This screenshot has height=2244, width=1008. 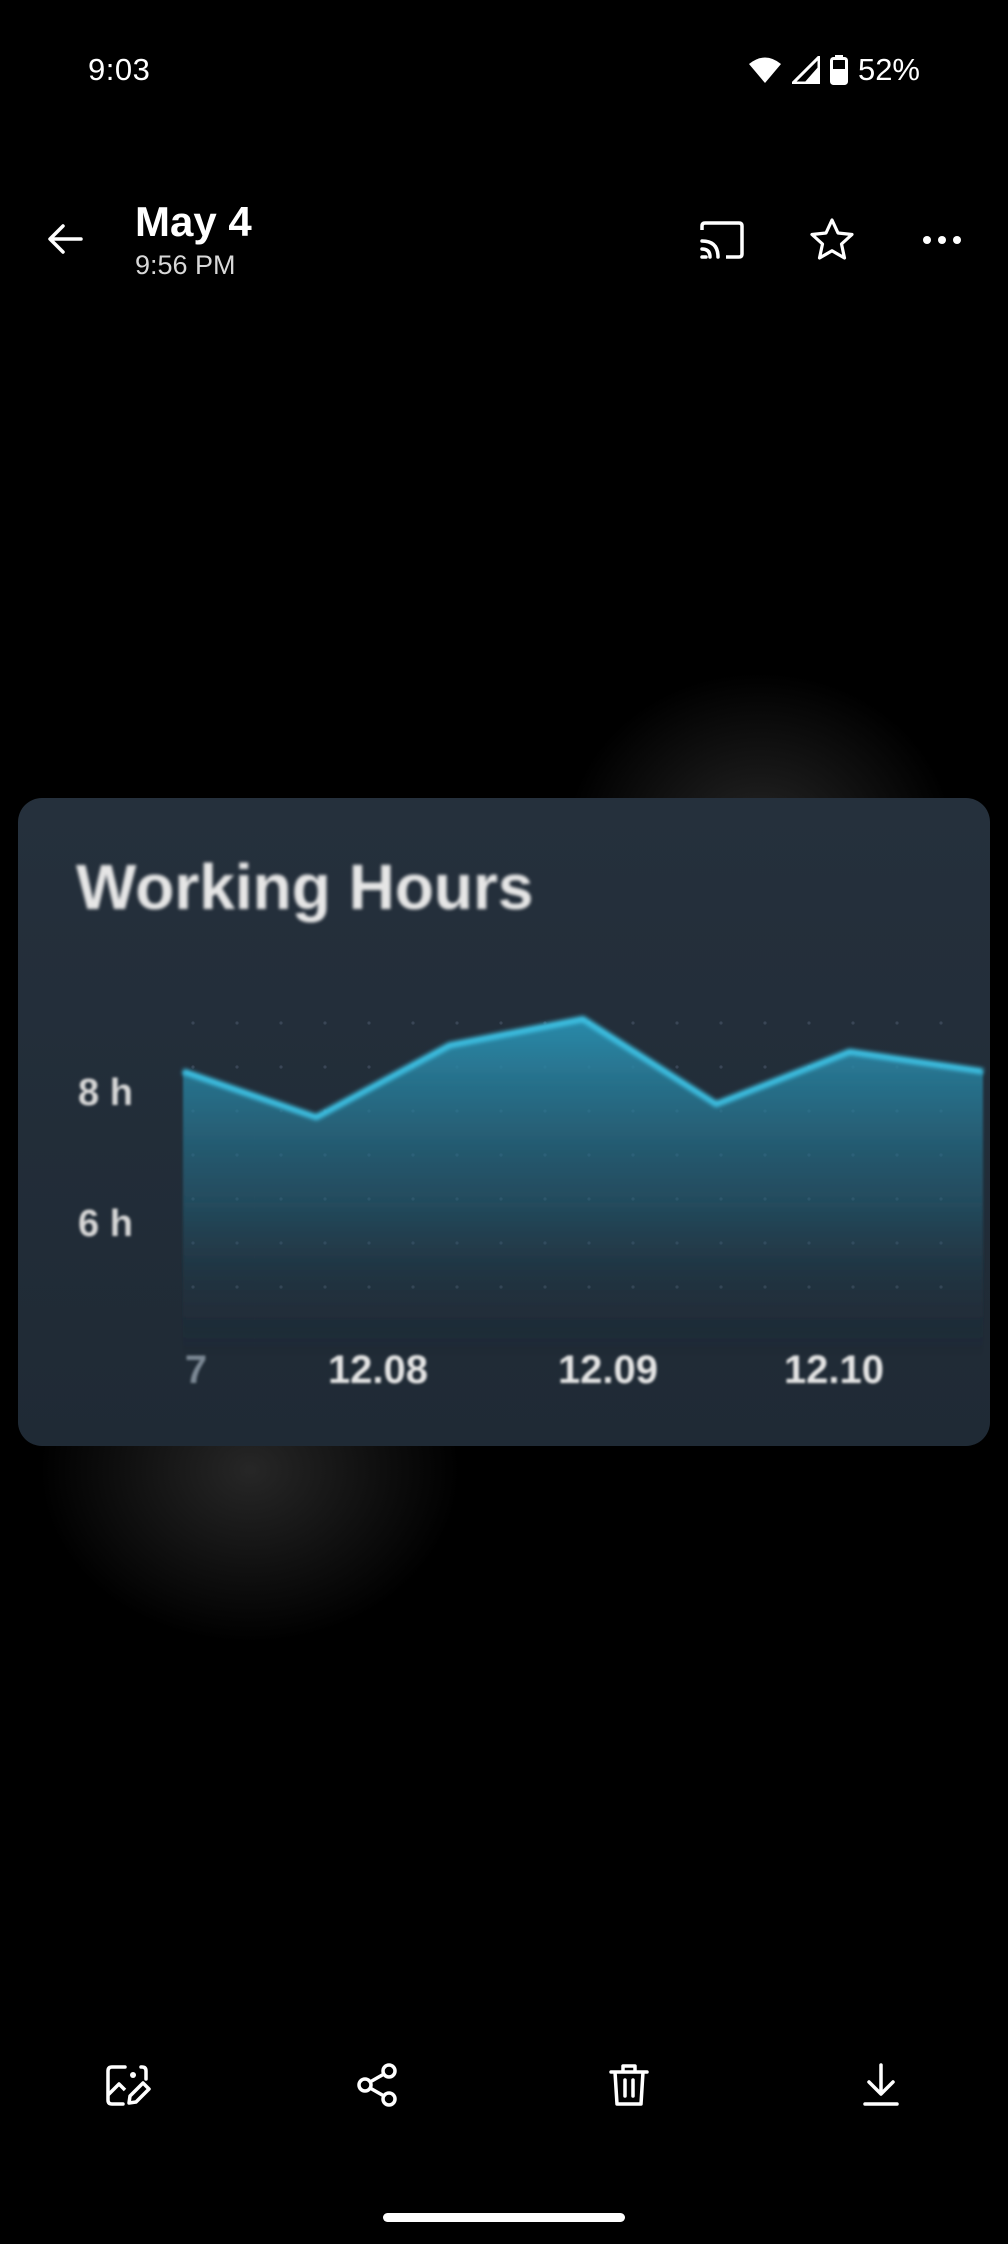 What do you see at coordinates (193, 221) in the screenshot?
I see `photo-date-title: May 4` at bounding box center [193, 221].